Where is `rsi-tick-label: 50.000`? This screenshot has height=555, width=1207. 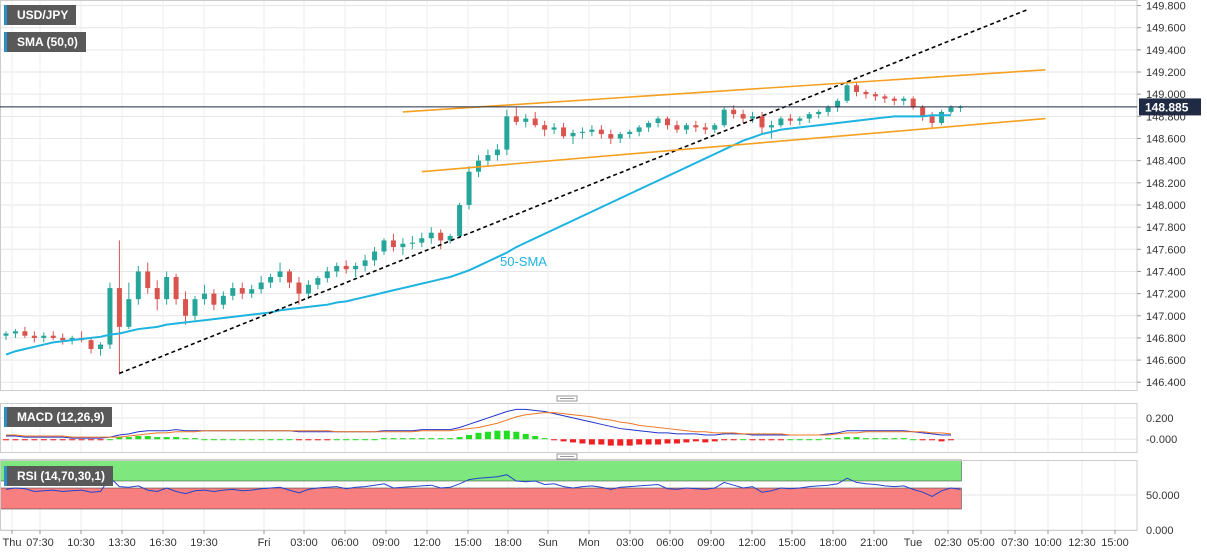 rsi-tick-label: 50.000 is located at coordinates (1163, 496).